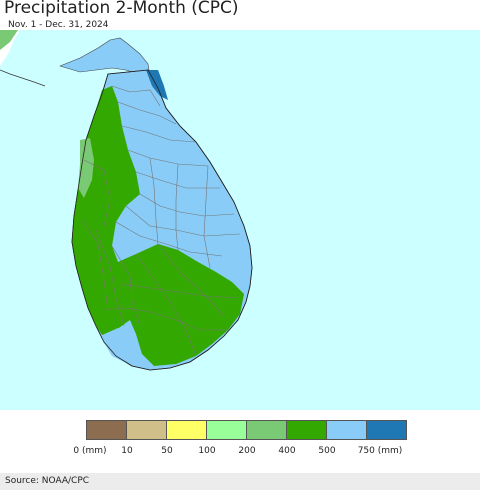 Image resolution: width=480 pixels, height=490 pixels. Describe the element at coordinates (127, 451) in the screenshot. I see `legend-tick-label: 10` at that location.